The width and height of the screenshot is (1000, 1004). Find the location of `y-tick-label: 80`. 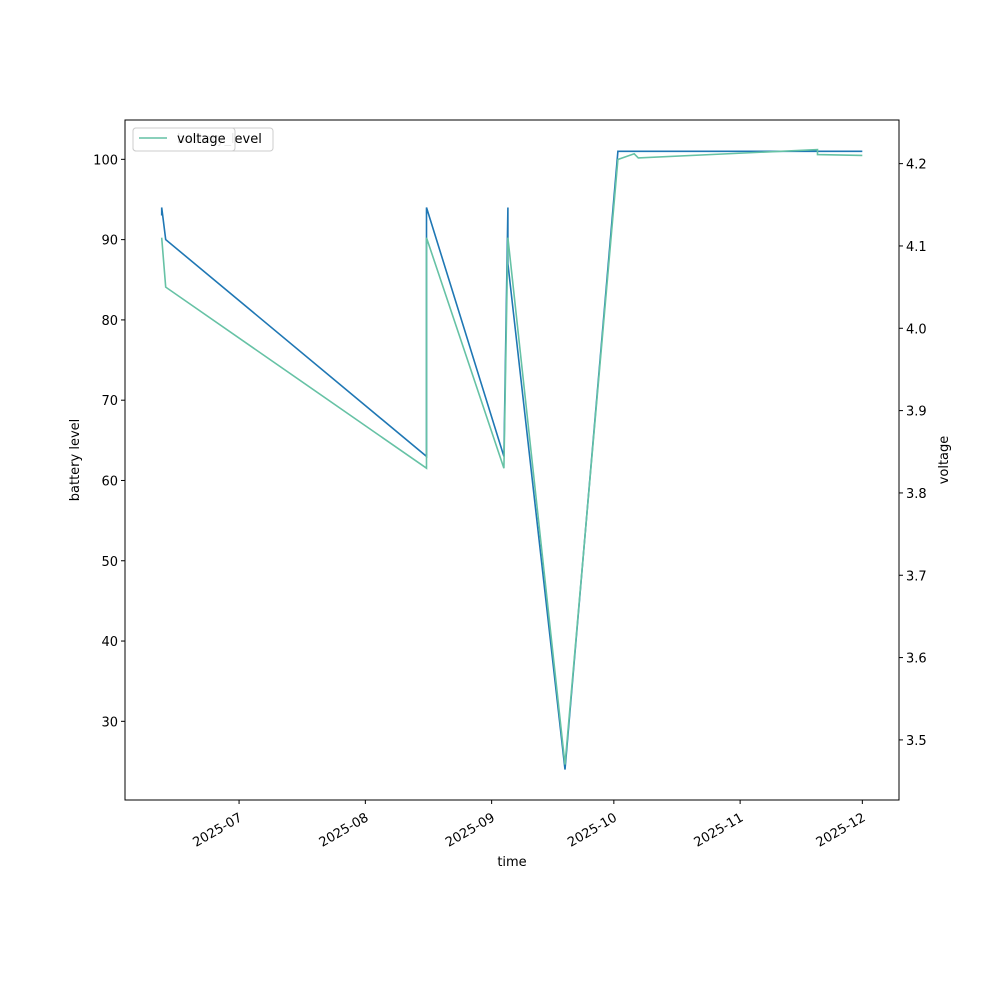

y-tick-label: 80 is located at coordinates (109, 321).